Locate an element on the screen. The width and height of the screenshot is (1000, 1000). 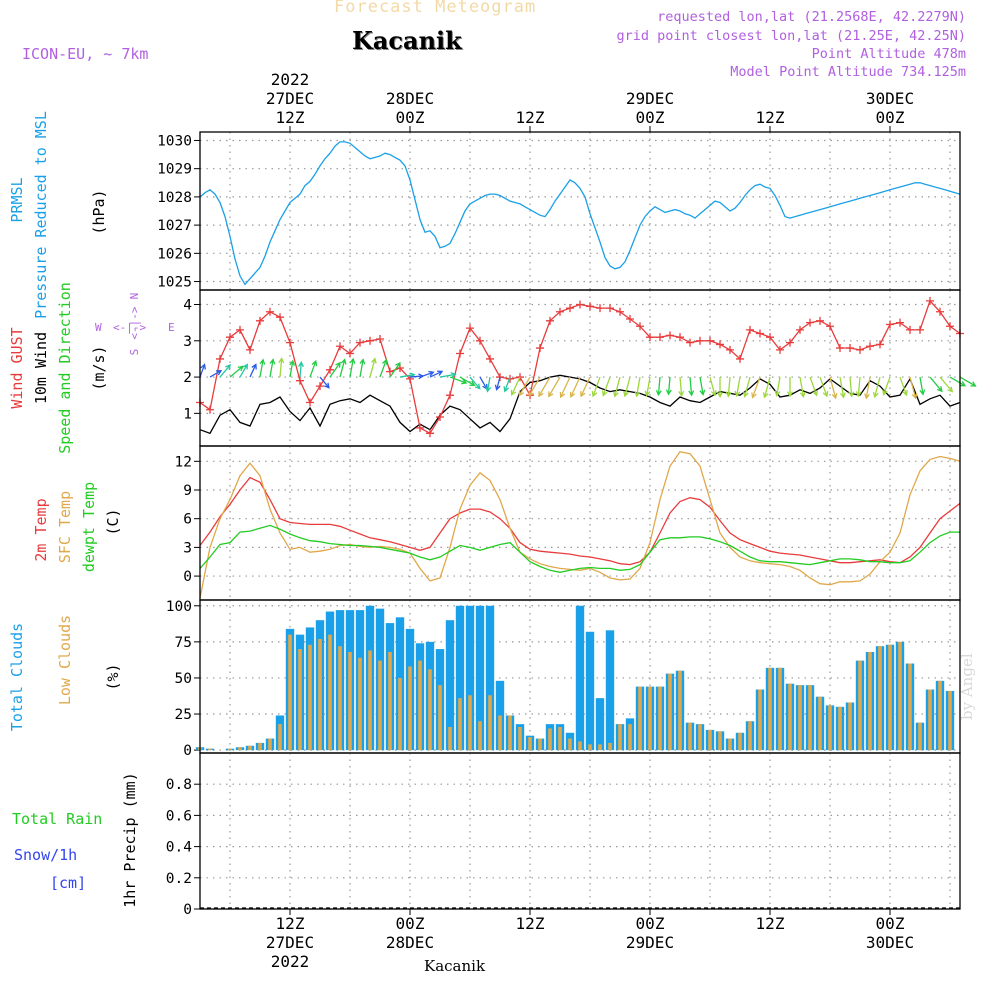
ytick-label-wind: 3 is located at coordinates (187, 342).